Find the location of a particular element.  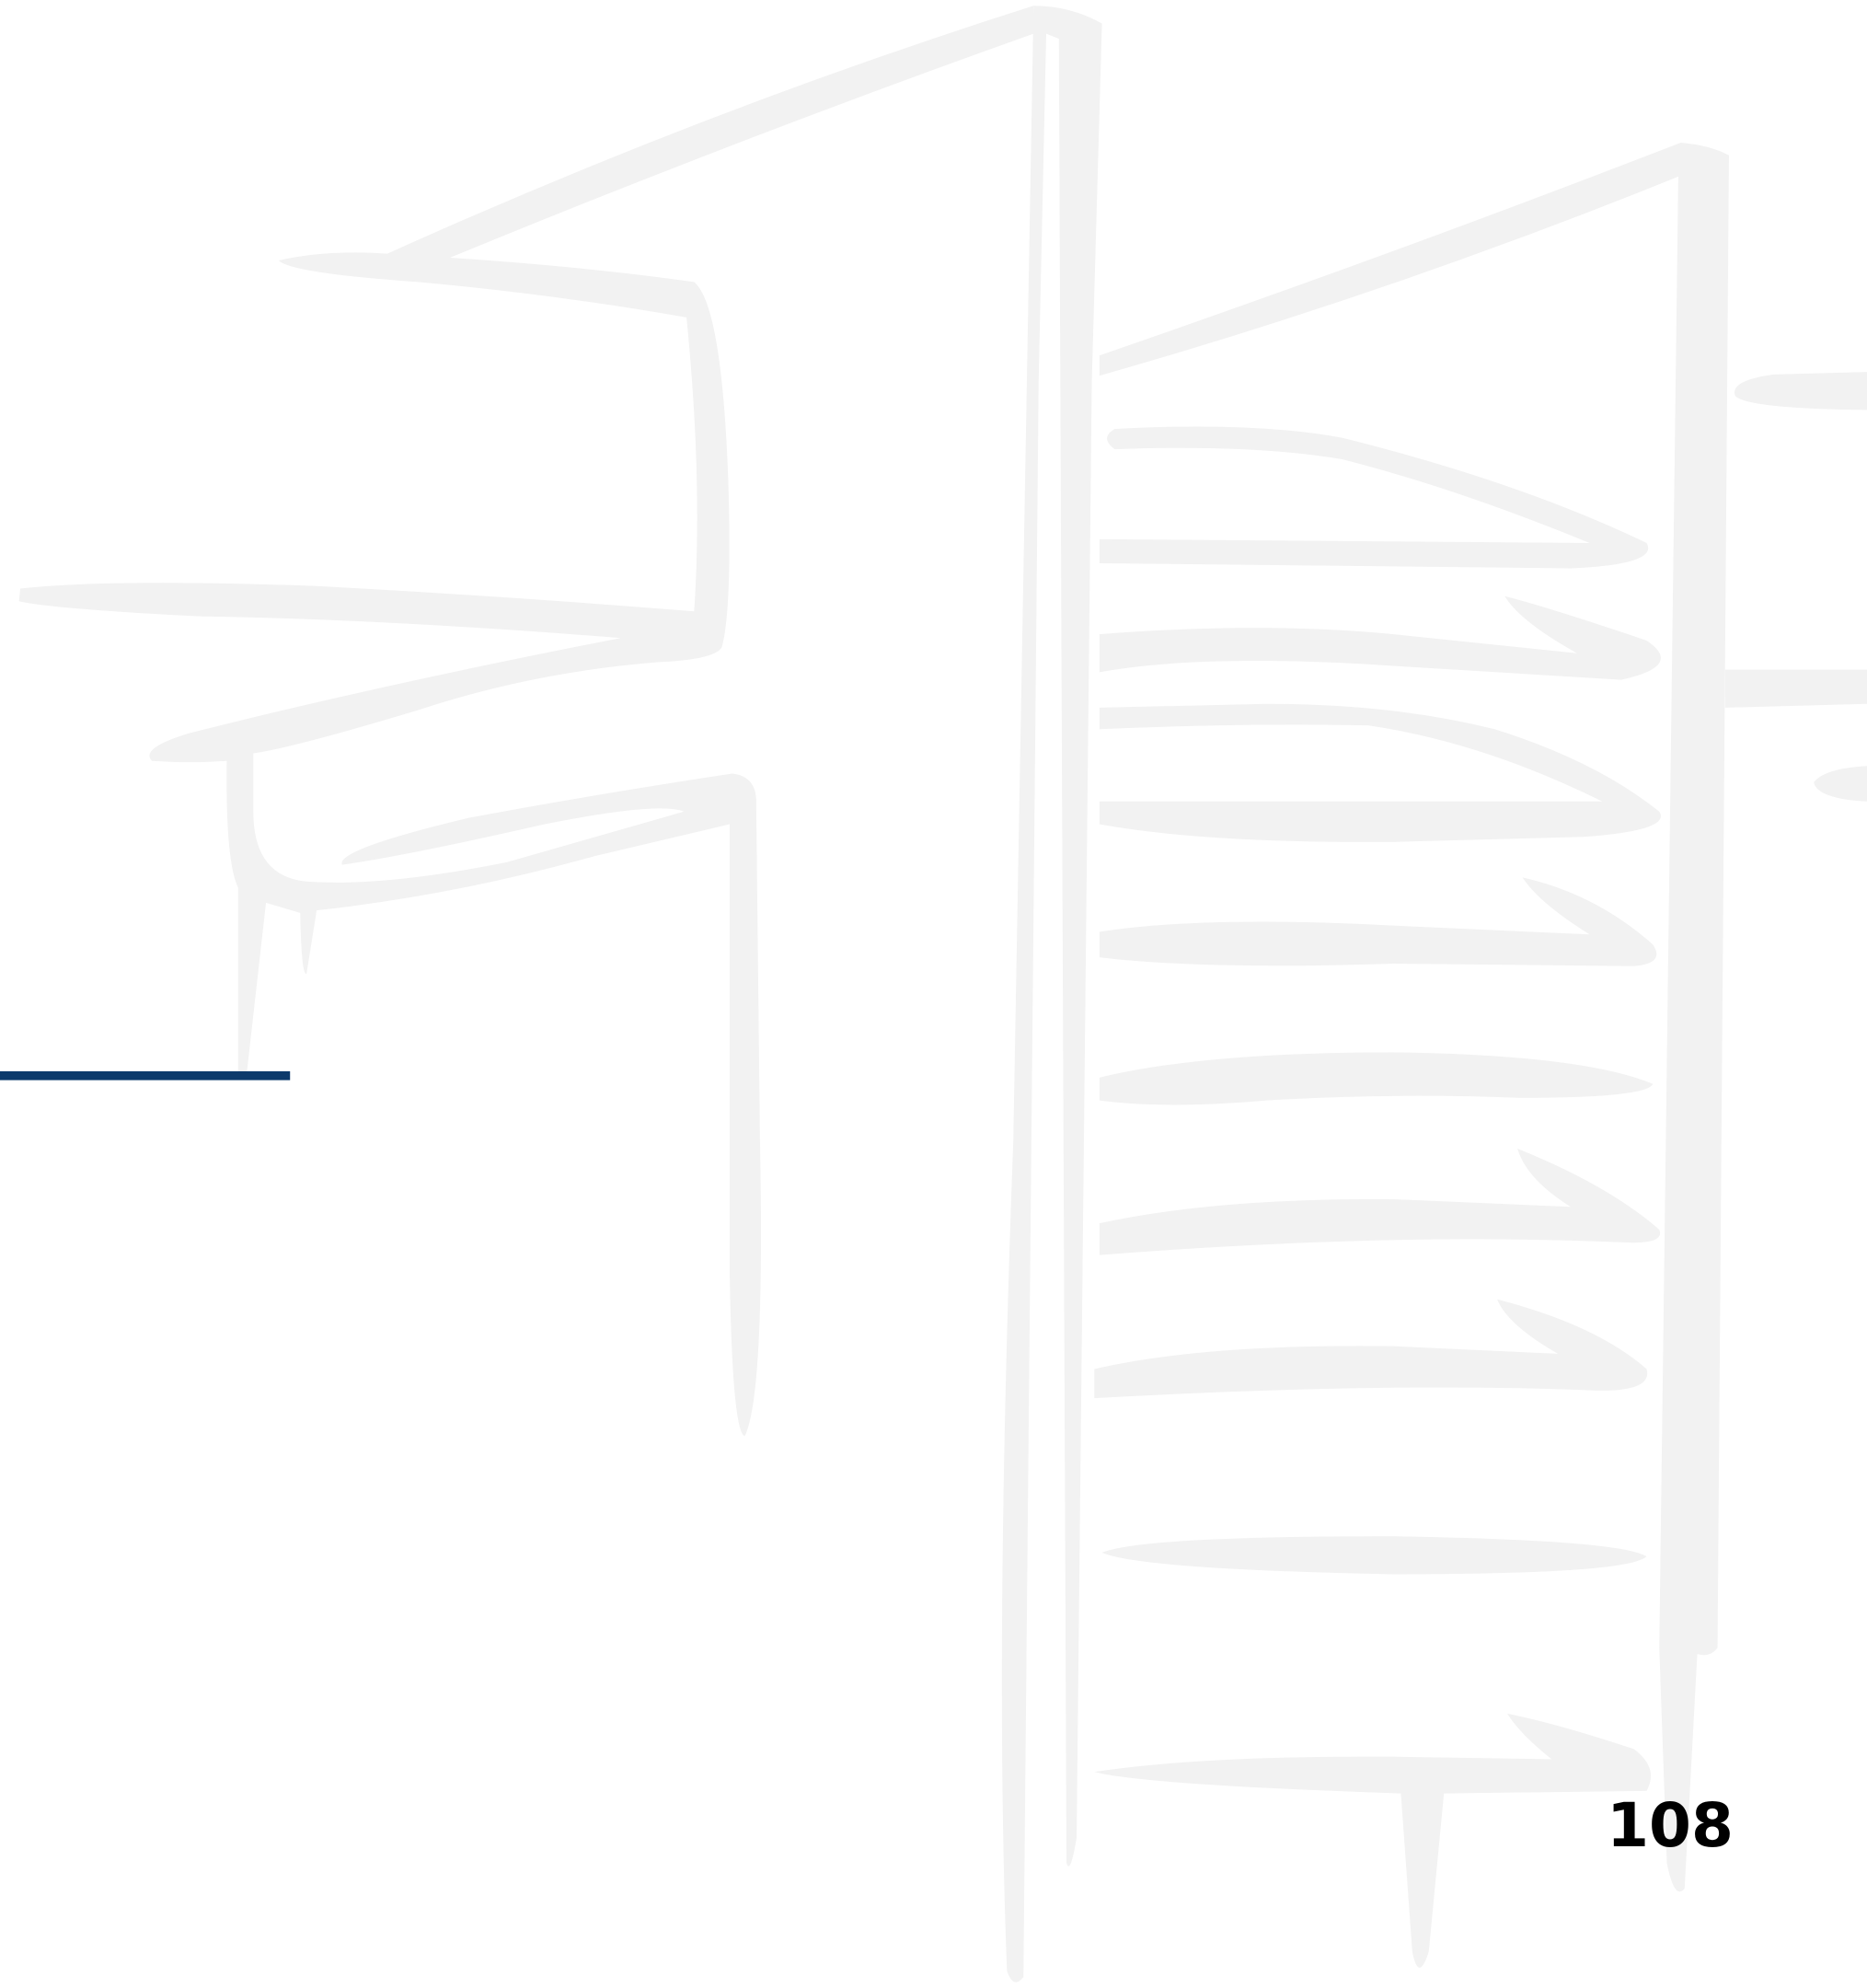

accent-rule is located at coordinates (145, 1075).